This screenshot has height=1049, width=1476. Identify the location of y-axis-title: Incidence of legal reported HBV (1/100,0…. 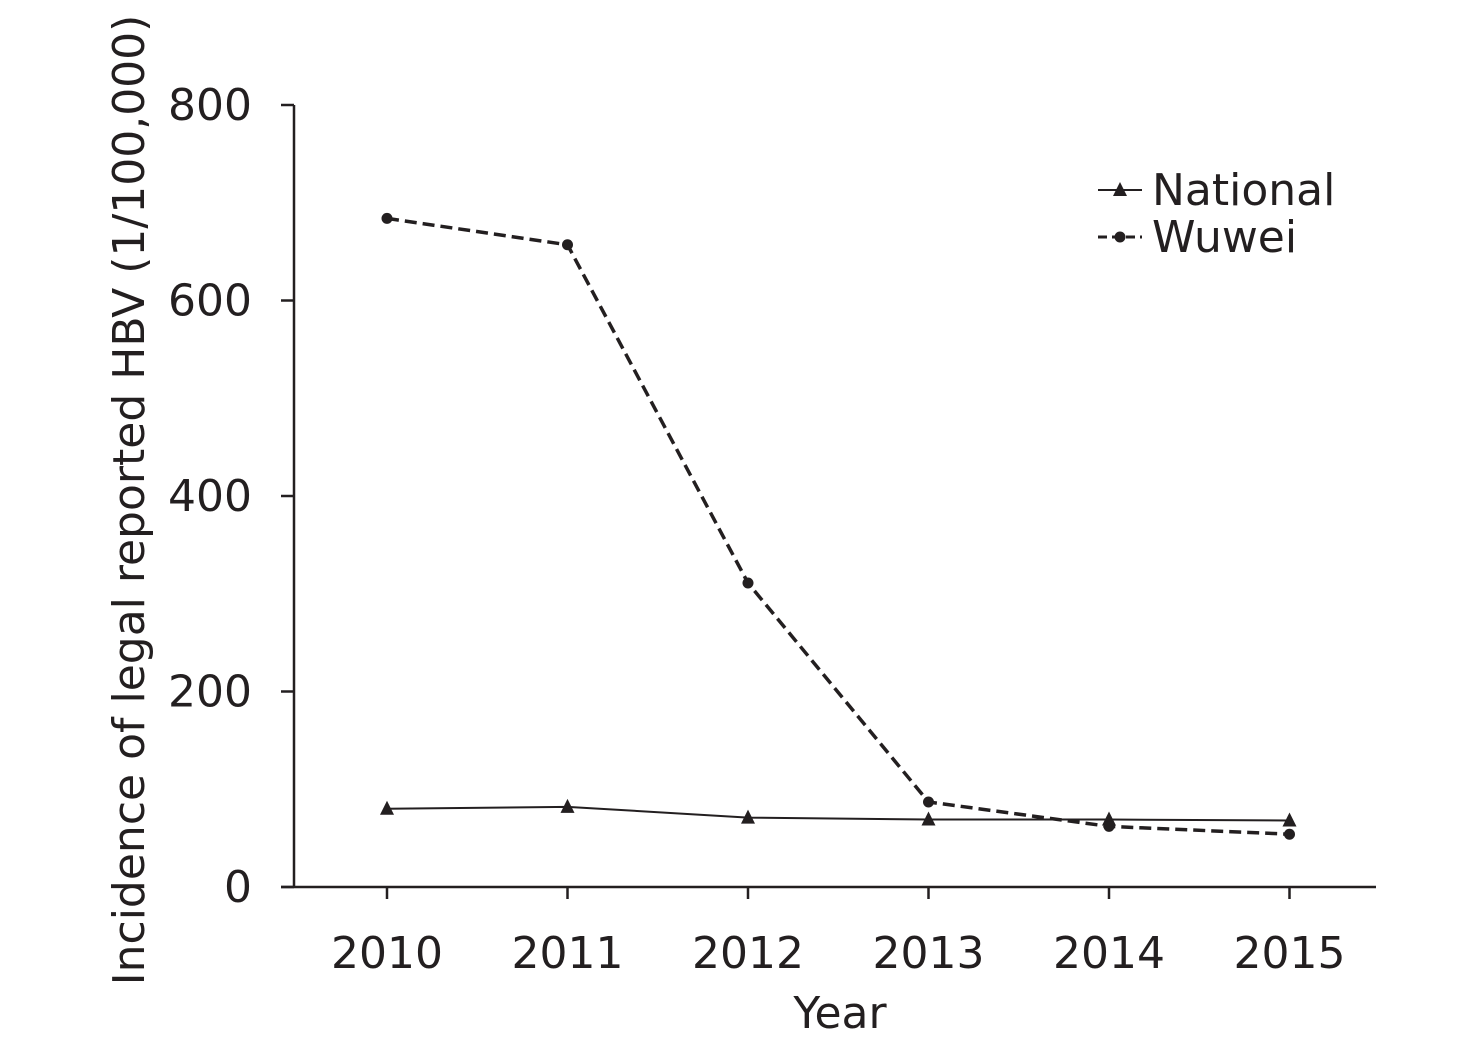
(129, 500).